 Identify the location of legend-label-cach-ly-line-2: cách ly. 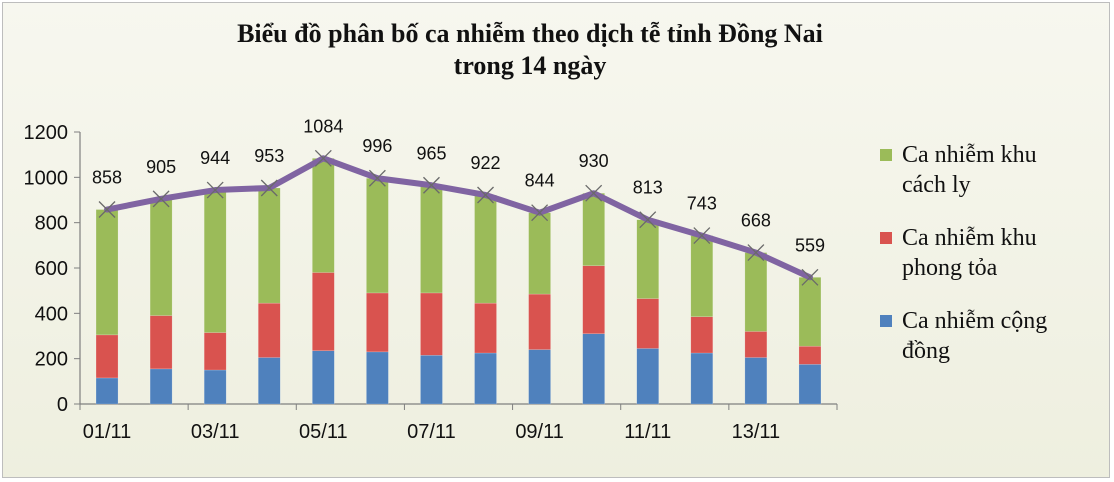
(936, 185).